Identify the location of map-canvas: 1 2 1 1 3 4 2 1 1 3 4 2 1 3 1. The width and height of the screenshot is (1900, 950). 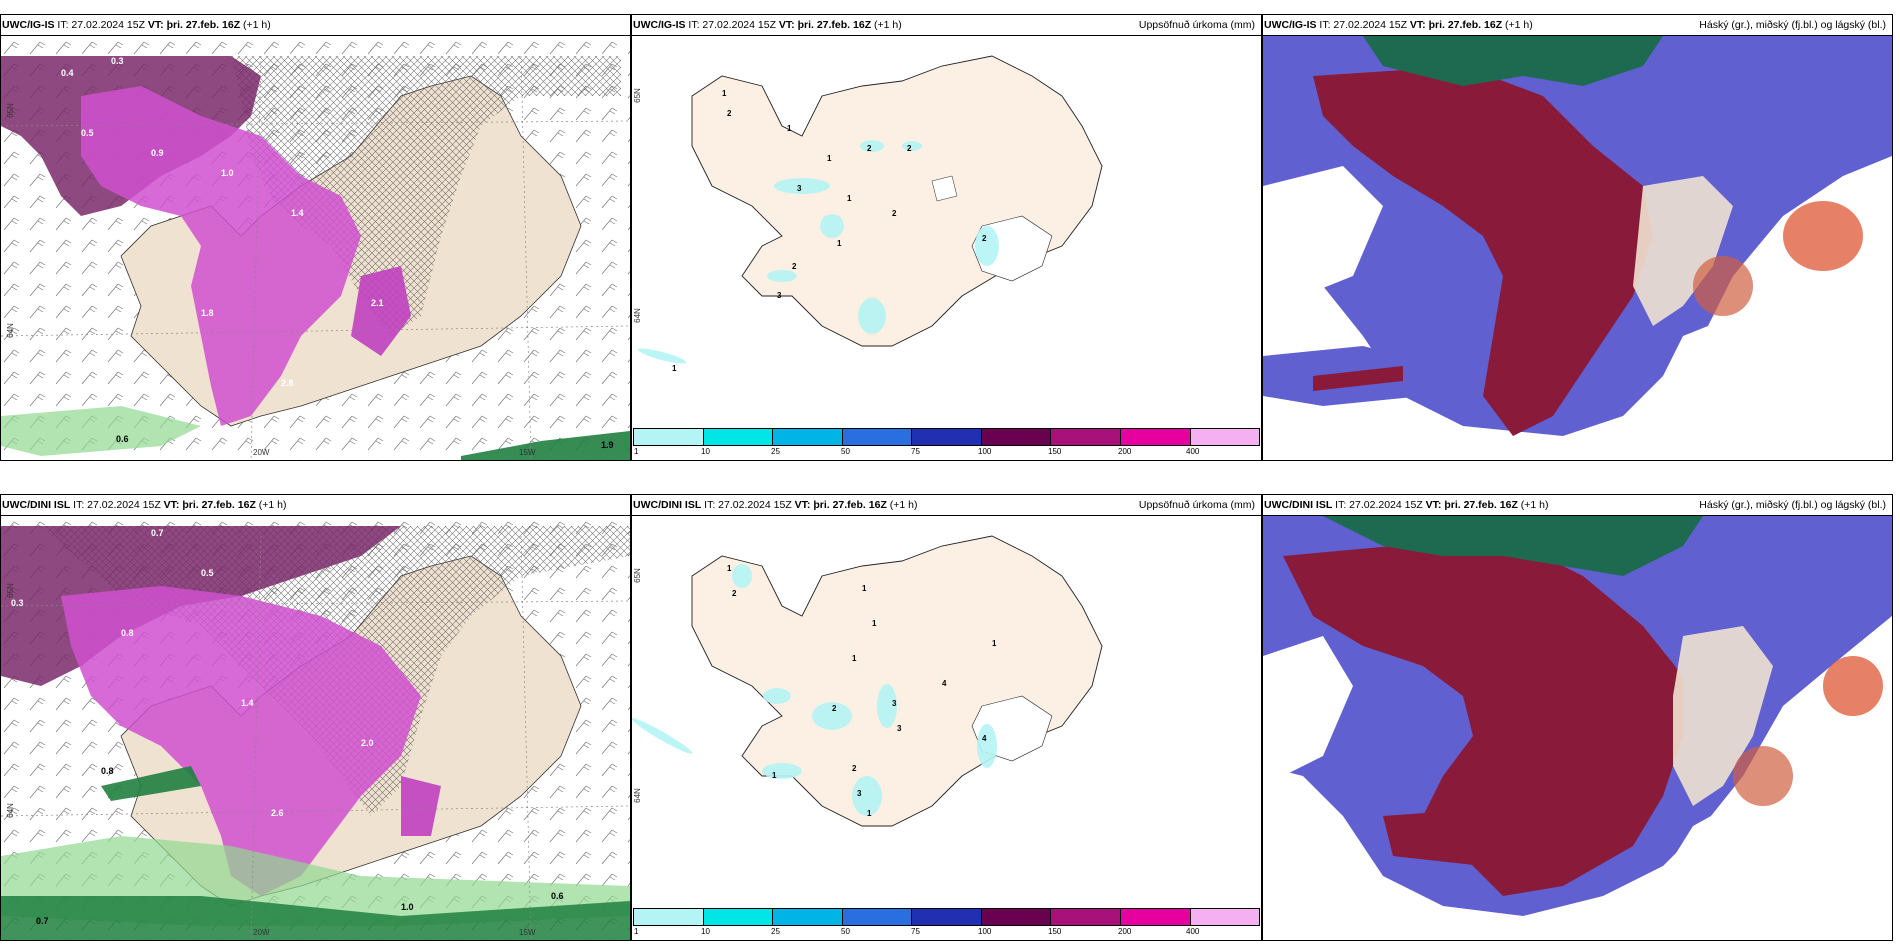
(867, 681).